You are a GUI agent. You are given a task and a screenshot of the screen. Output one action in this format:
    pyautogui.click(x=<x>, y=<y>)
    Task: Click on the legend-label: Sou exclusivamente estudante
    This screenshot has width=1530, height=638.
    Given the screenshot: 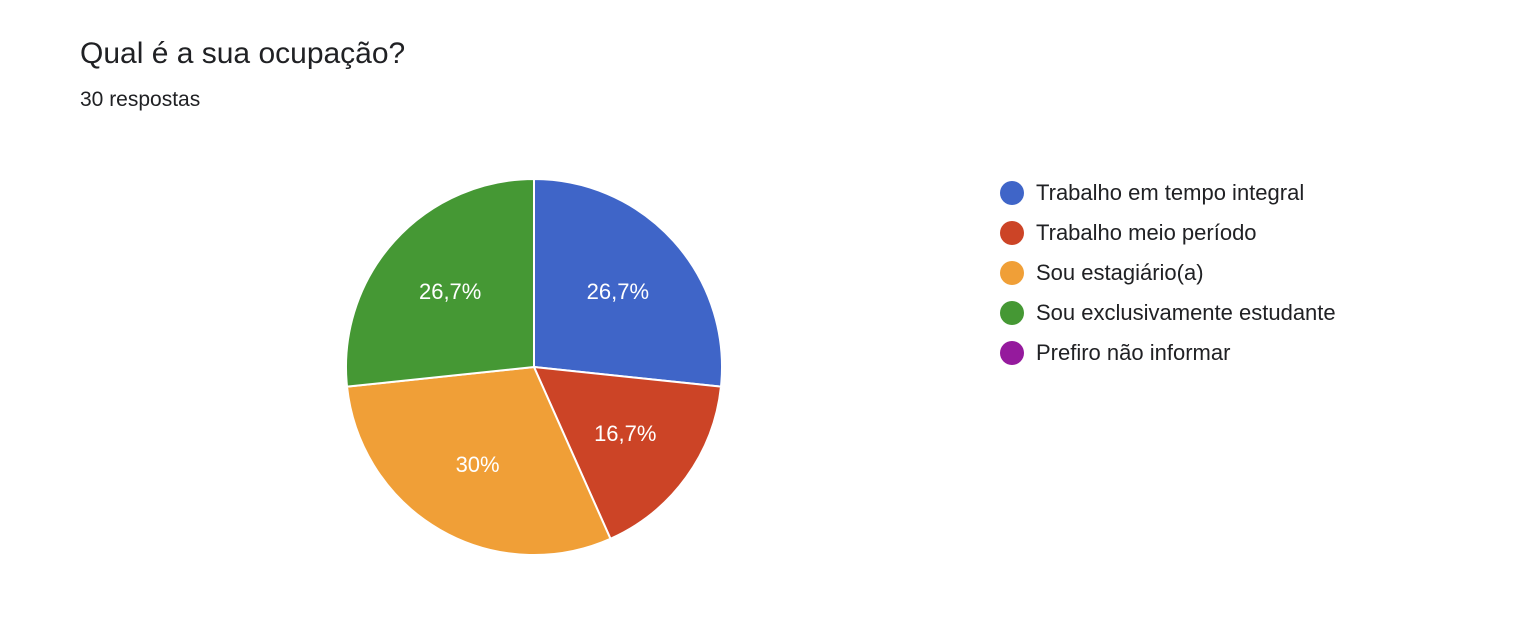 What is the action you would take?
    pyautogui.click(x=1186, y=312)
    